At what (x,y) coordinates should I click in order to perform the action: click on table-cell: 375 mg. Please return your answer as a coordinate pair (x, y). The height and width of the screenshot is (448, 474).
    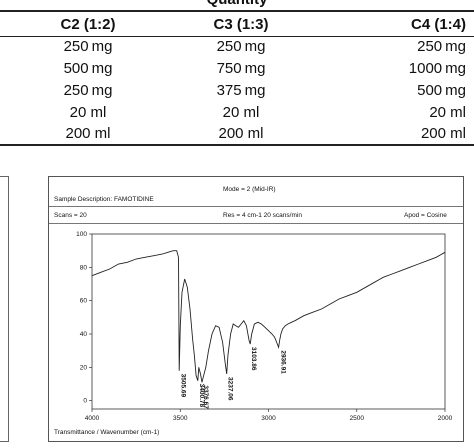
    Looking at the image, I should click on (241, 90).